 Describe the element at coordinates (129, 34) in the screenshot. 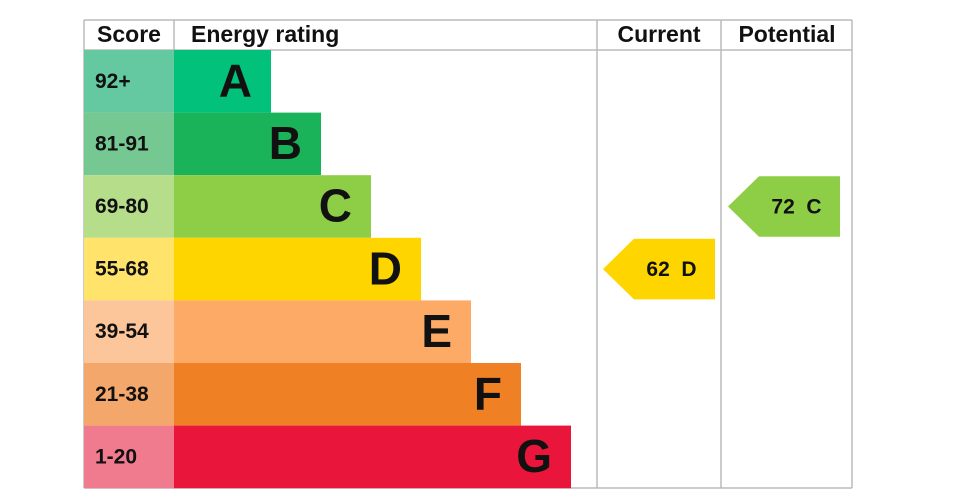

I see `score-header: Score` at that location.